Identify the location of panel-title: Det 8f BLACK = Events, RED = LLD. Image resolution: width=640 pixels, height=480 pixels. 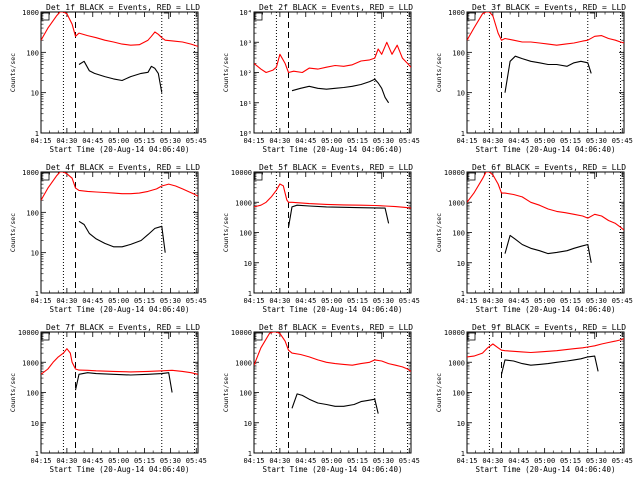
(336, 327).